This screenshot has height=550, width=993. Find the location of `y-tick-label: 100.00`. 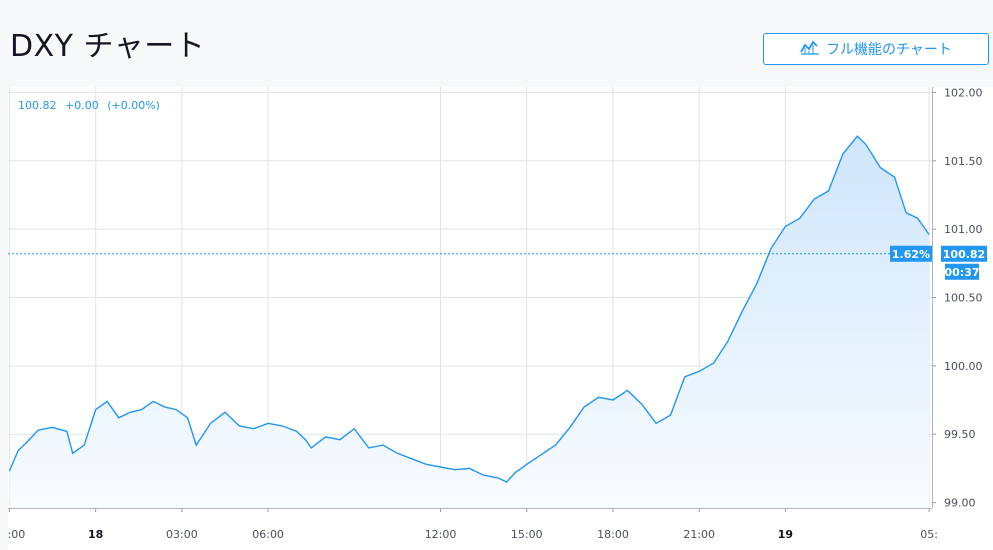

y-tick-label: 100.00 is located at coordinates (963, 366).